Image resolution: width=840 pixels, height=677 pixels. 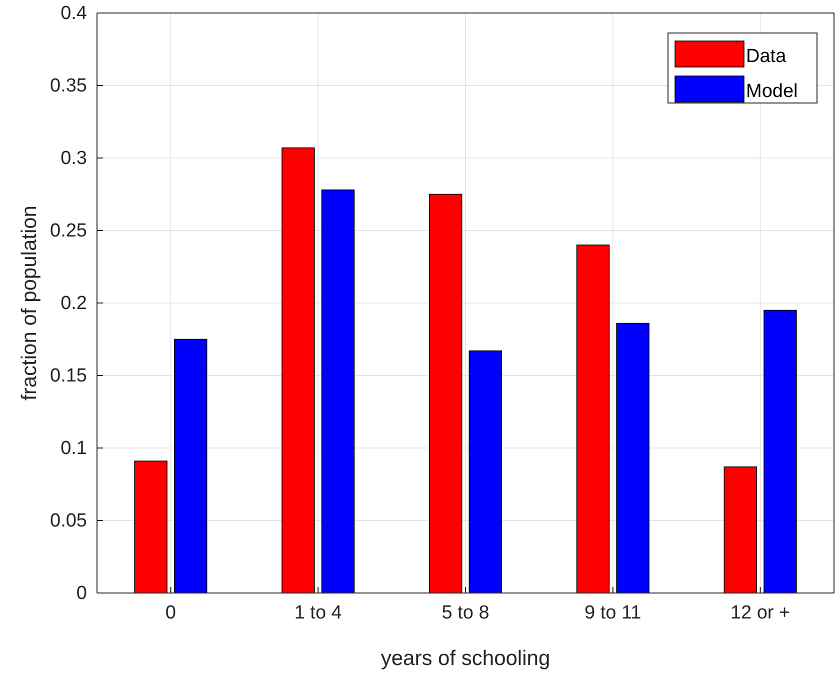 What do you see at coordinates (170, 613) in the screenshot?
I see `x-tick-label: 0` at bounding box center [170, 613].